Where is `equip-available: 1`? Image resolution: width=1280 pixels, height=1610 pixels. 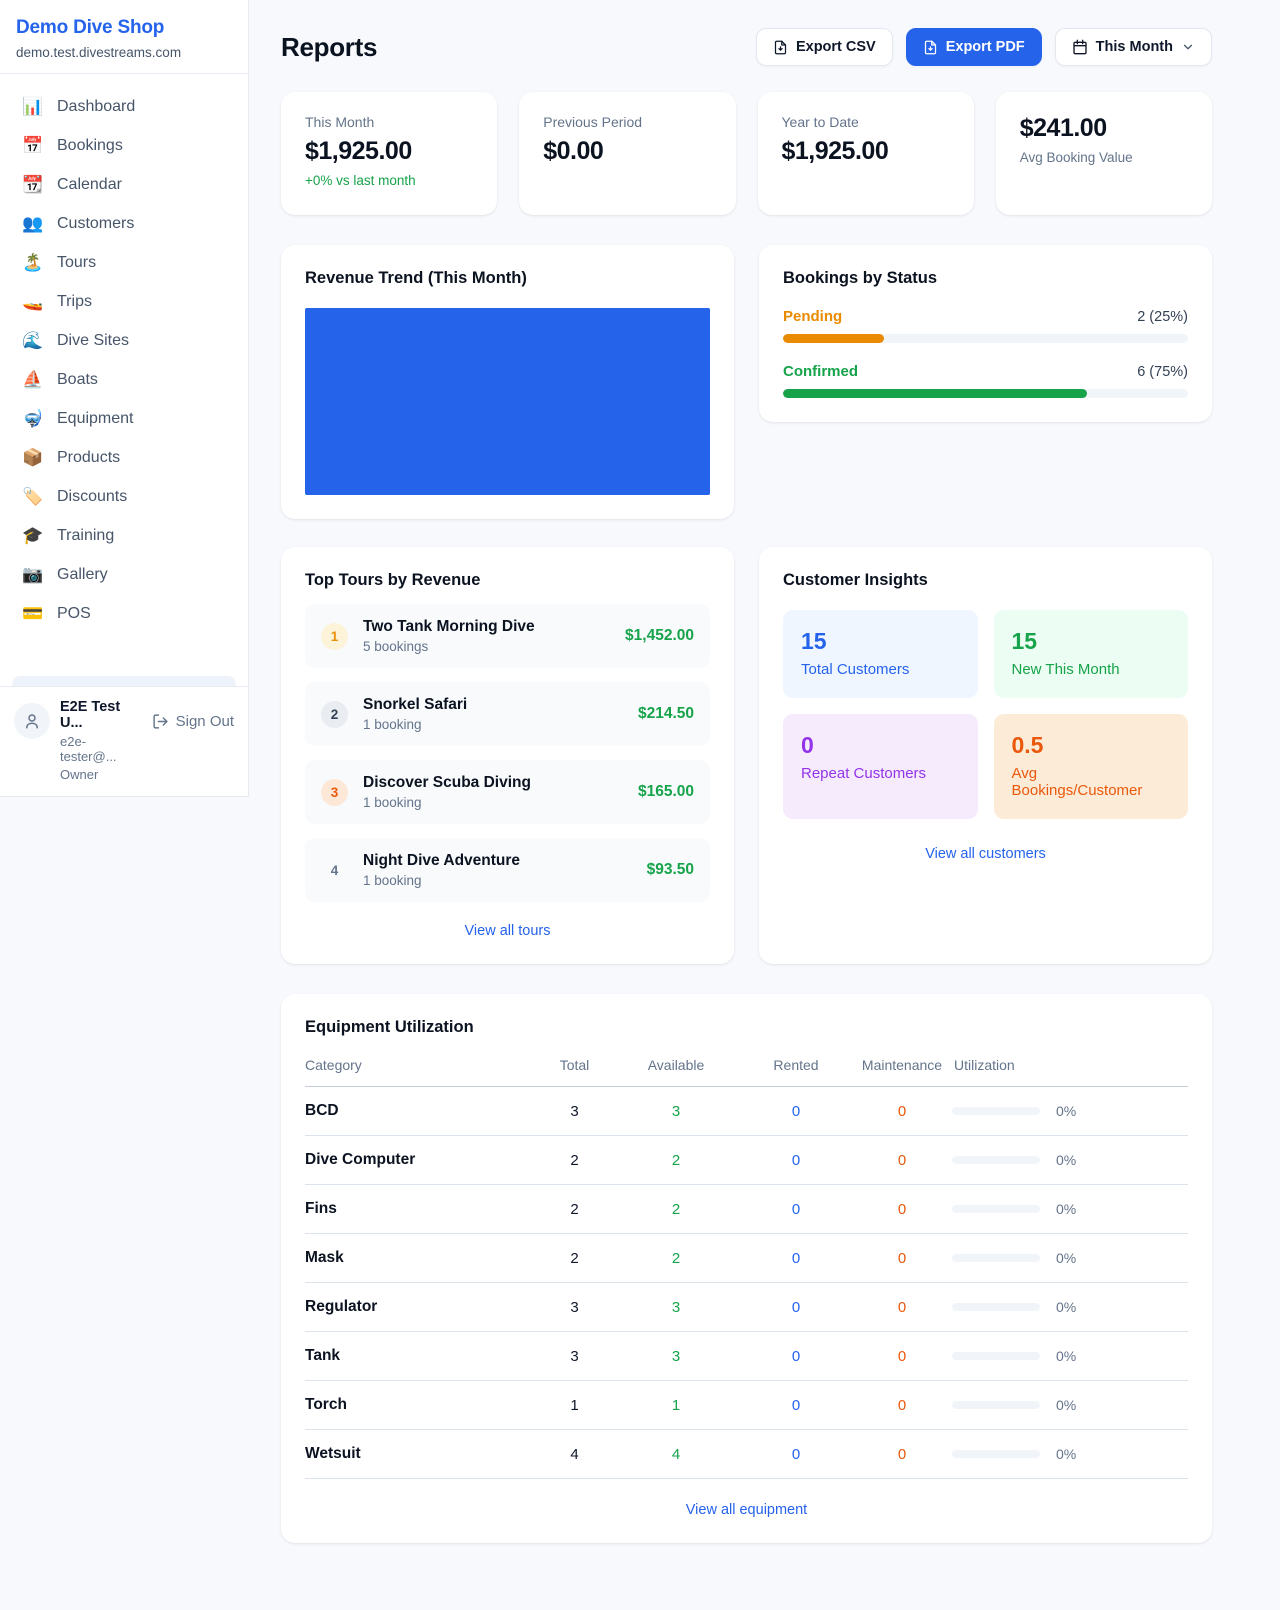 equip-available: 1 is located at coordinates (676, 1405).